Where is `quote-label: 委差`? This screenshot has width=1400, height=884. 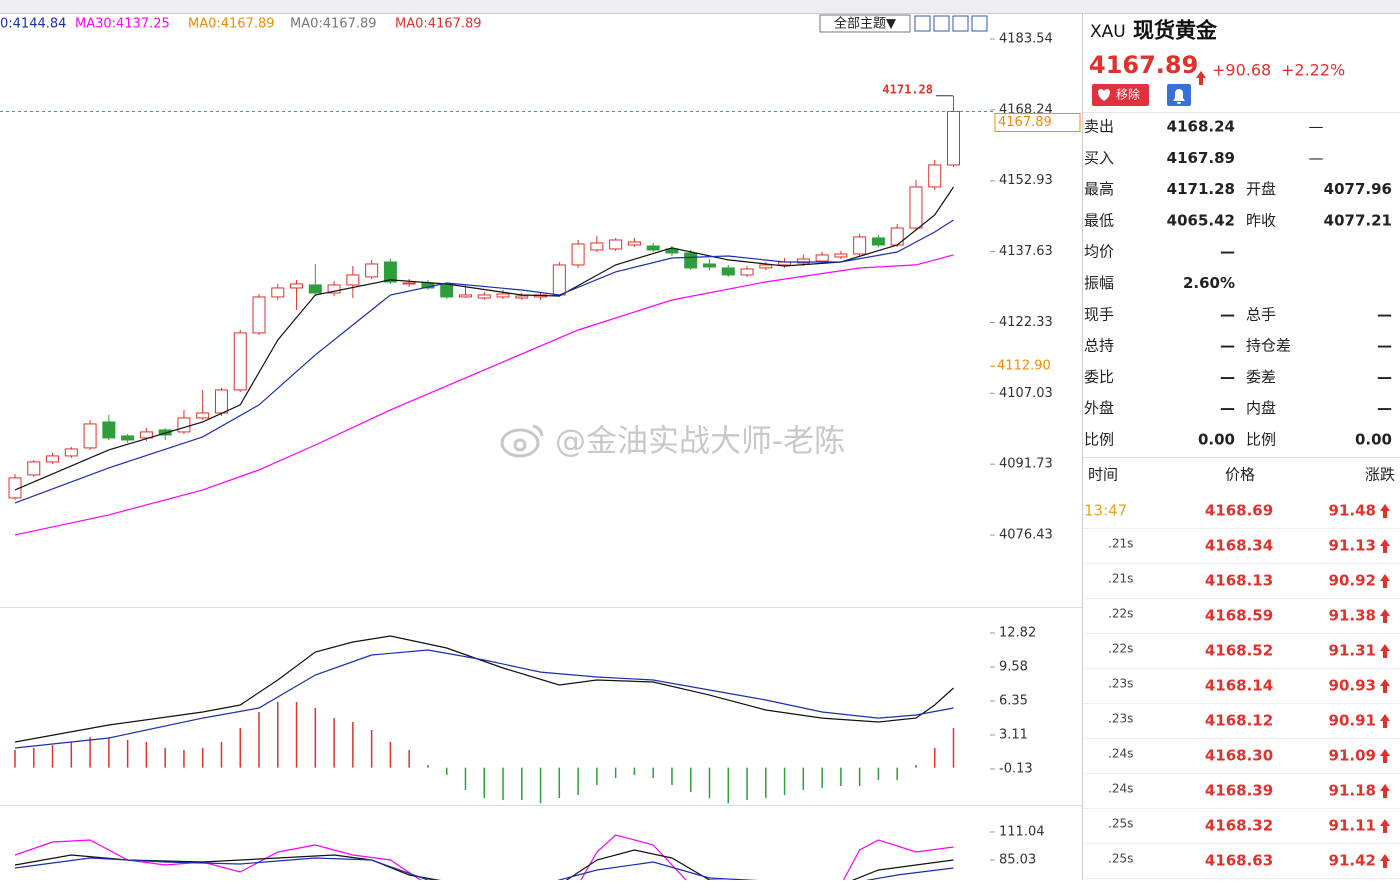 quote-label: 委差 is located at coordinates (1261, 377).